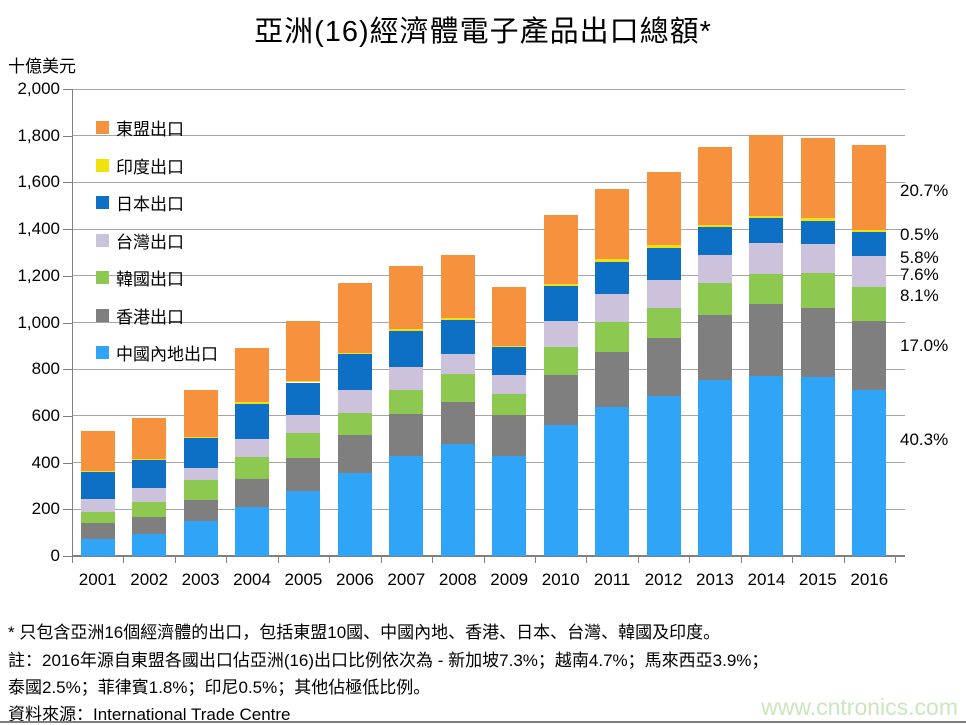  What do you see at coordinates (766, 340) in the screenshot?
I see `bar-segment-2014-香港出口` at bounding box center [766, 340].